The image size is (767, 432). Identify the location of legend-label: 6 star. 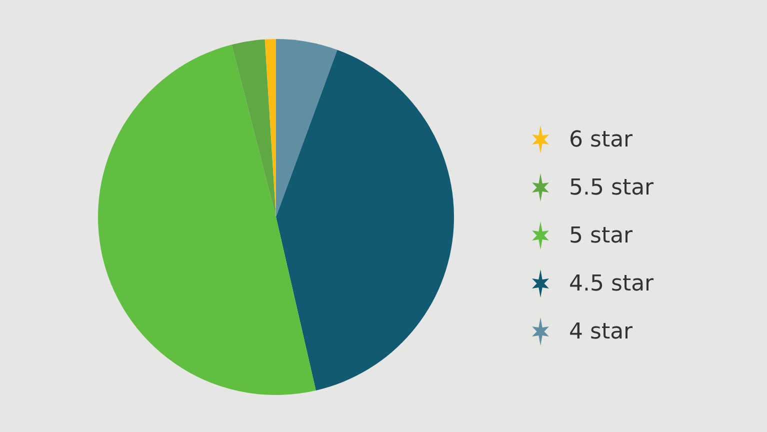
(601, 140).